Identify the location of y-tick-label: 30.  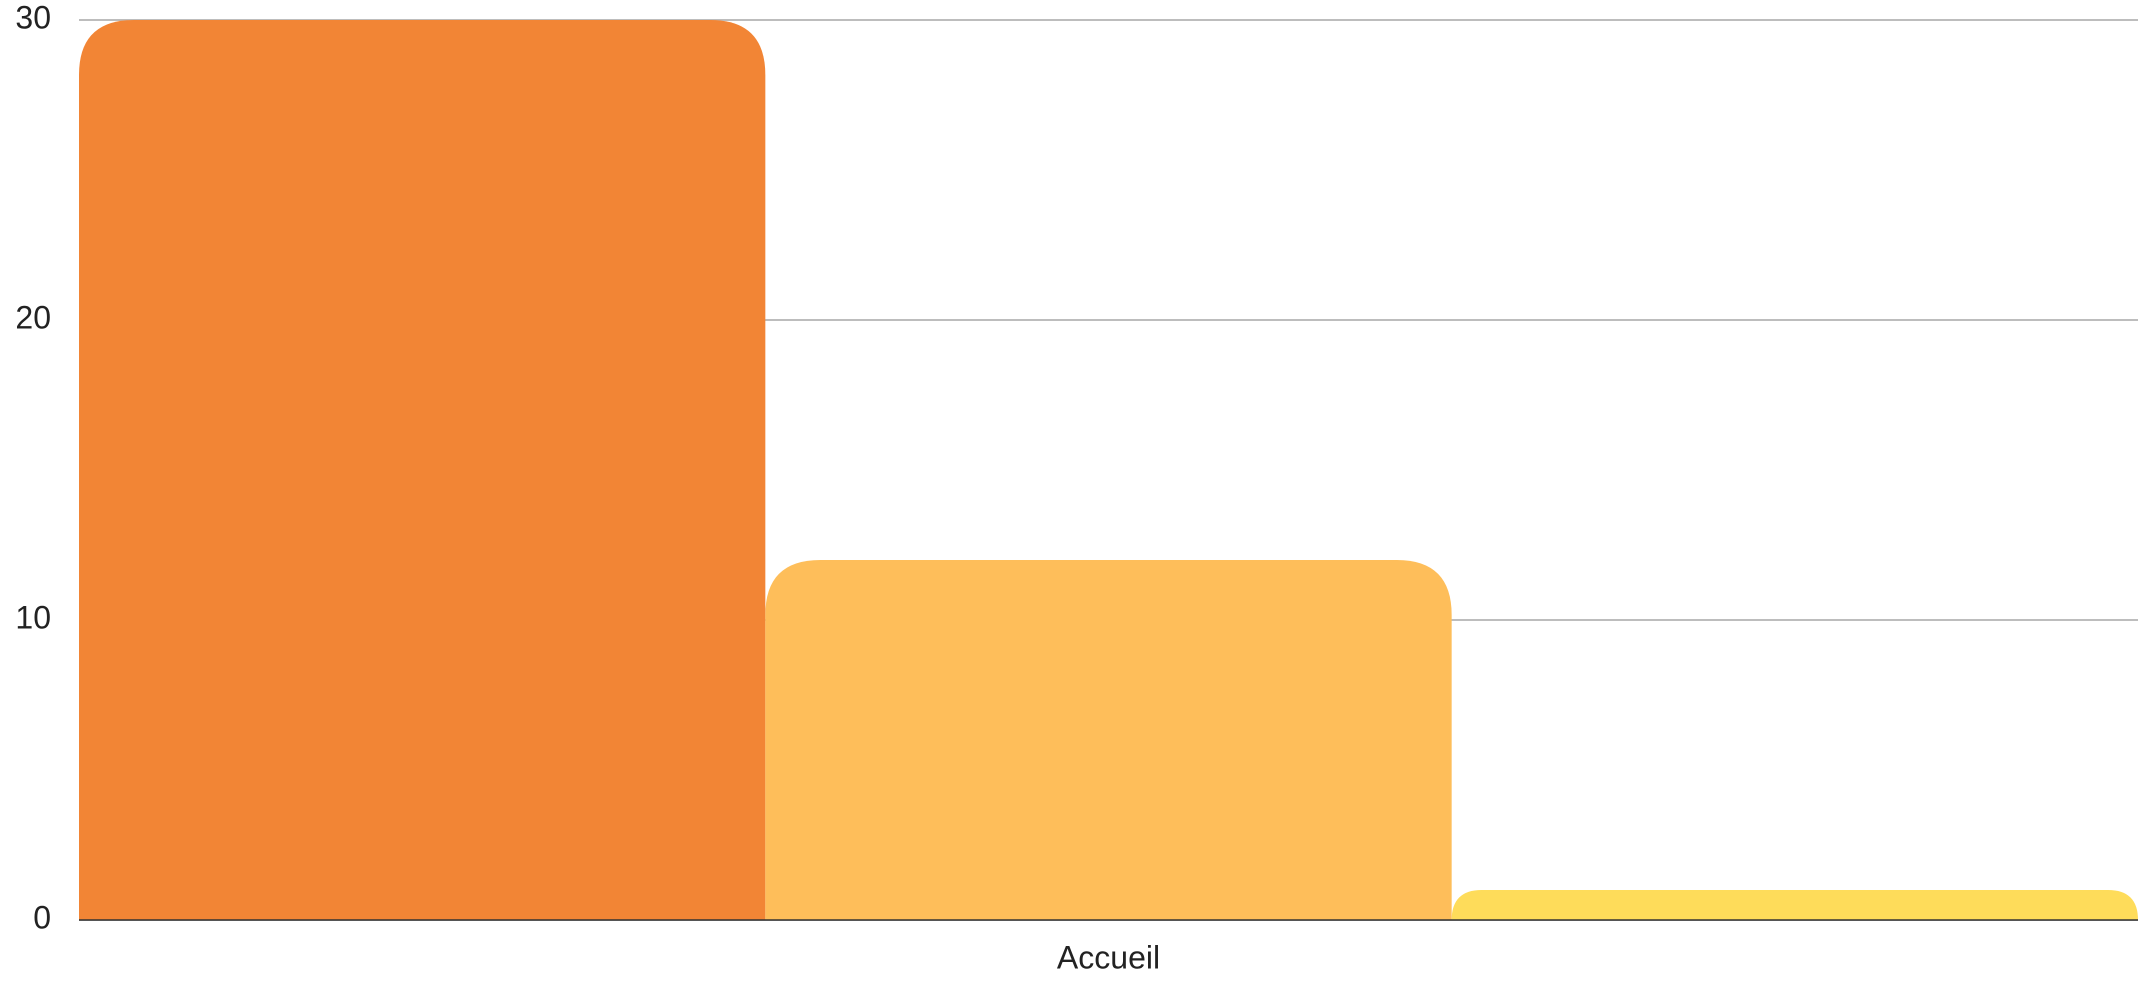
(33, 17).